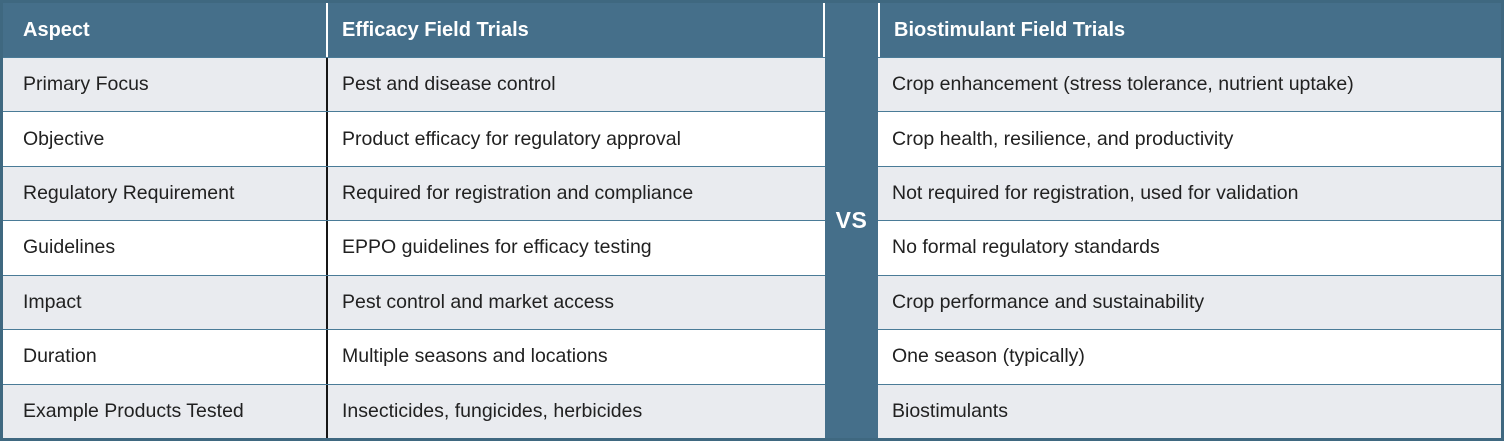 This screenshot has height=441, width=1504. I want to click on aspect-cell: Example Products Tested, so click(165, 411).